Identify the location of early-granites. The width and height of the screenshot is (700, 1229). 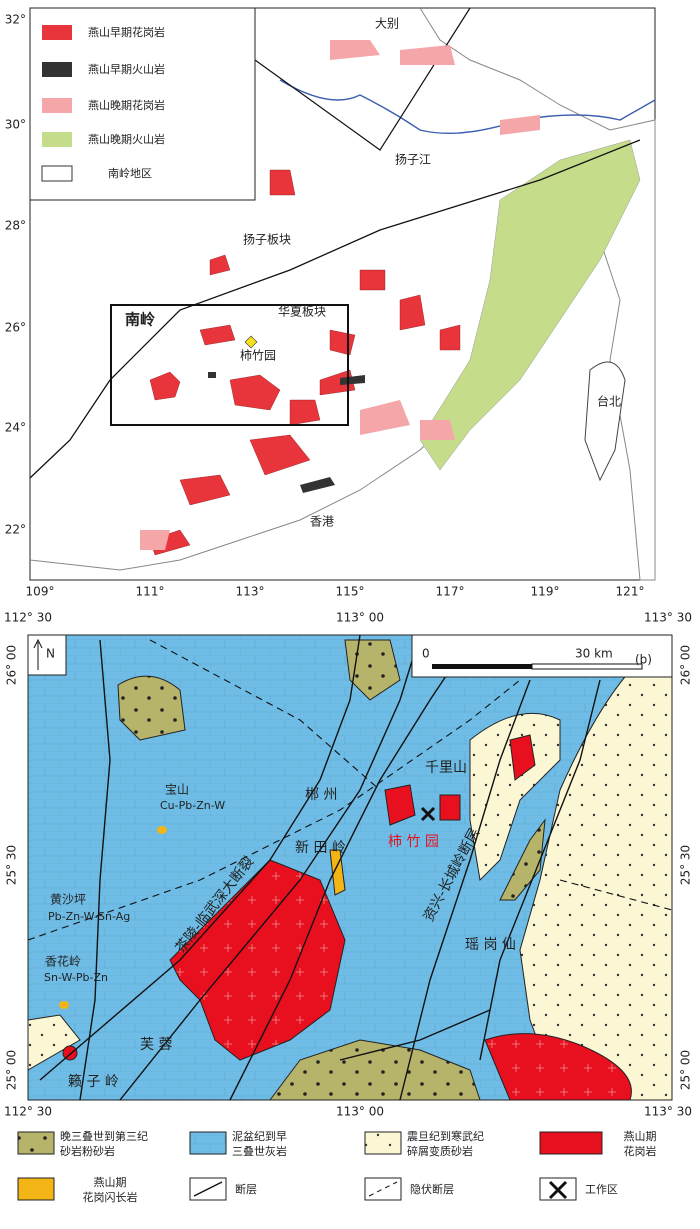
(305, 362).